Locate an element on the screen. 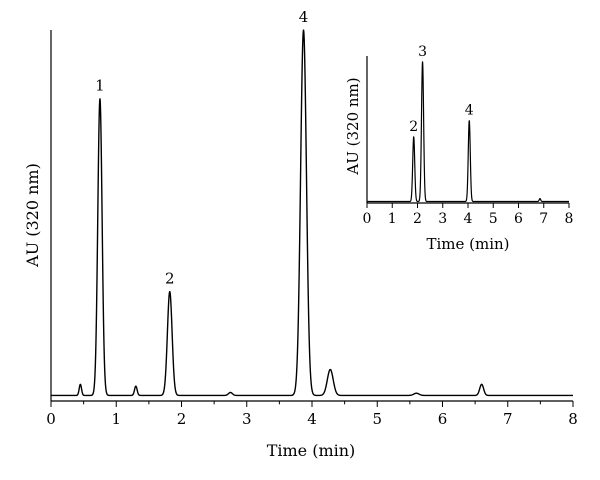 The width and height of the screenshot is (600, 480). main-x-tick-label: 0 is located at coordinates (51, 419).